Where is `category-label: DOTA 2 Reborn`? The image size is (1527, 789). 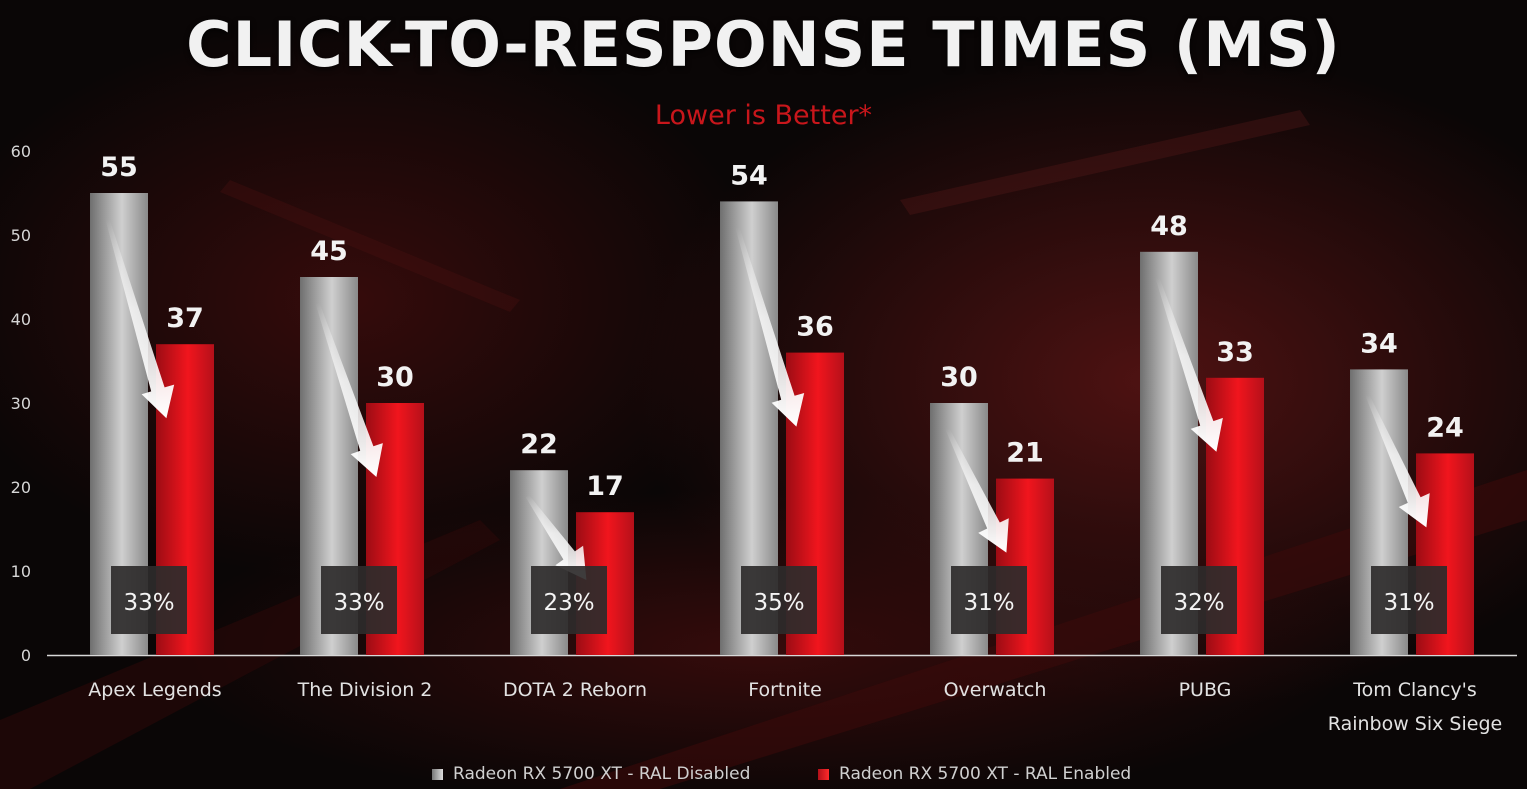 category-label: DOTA 2 Reborn is located at coordinates (575, 690).